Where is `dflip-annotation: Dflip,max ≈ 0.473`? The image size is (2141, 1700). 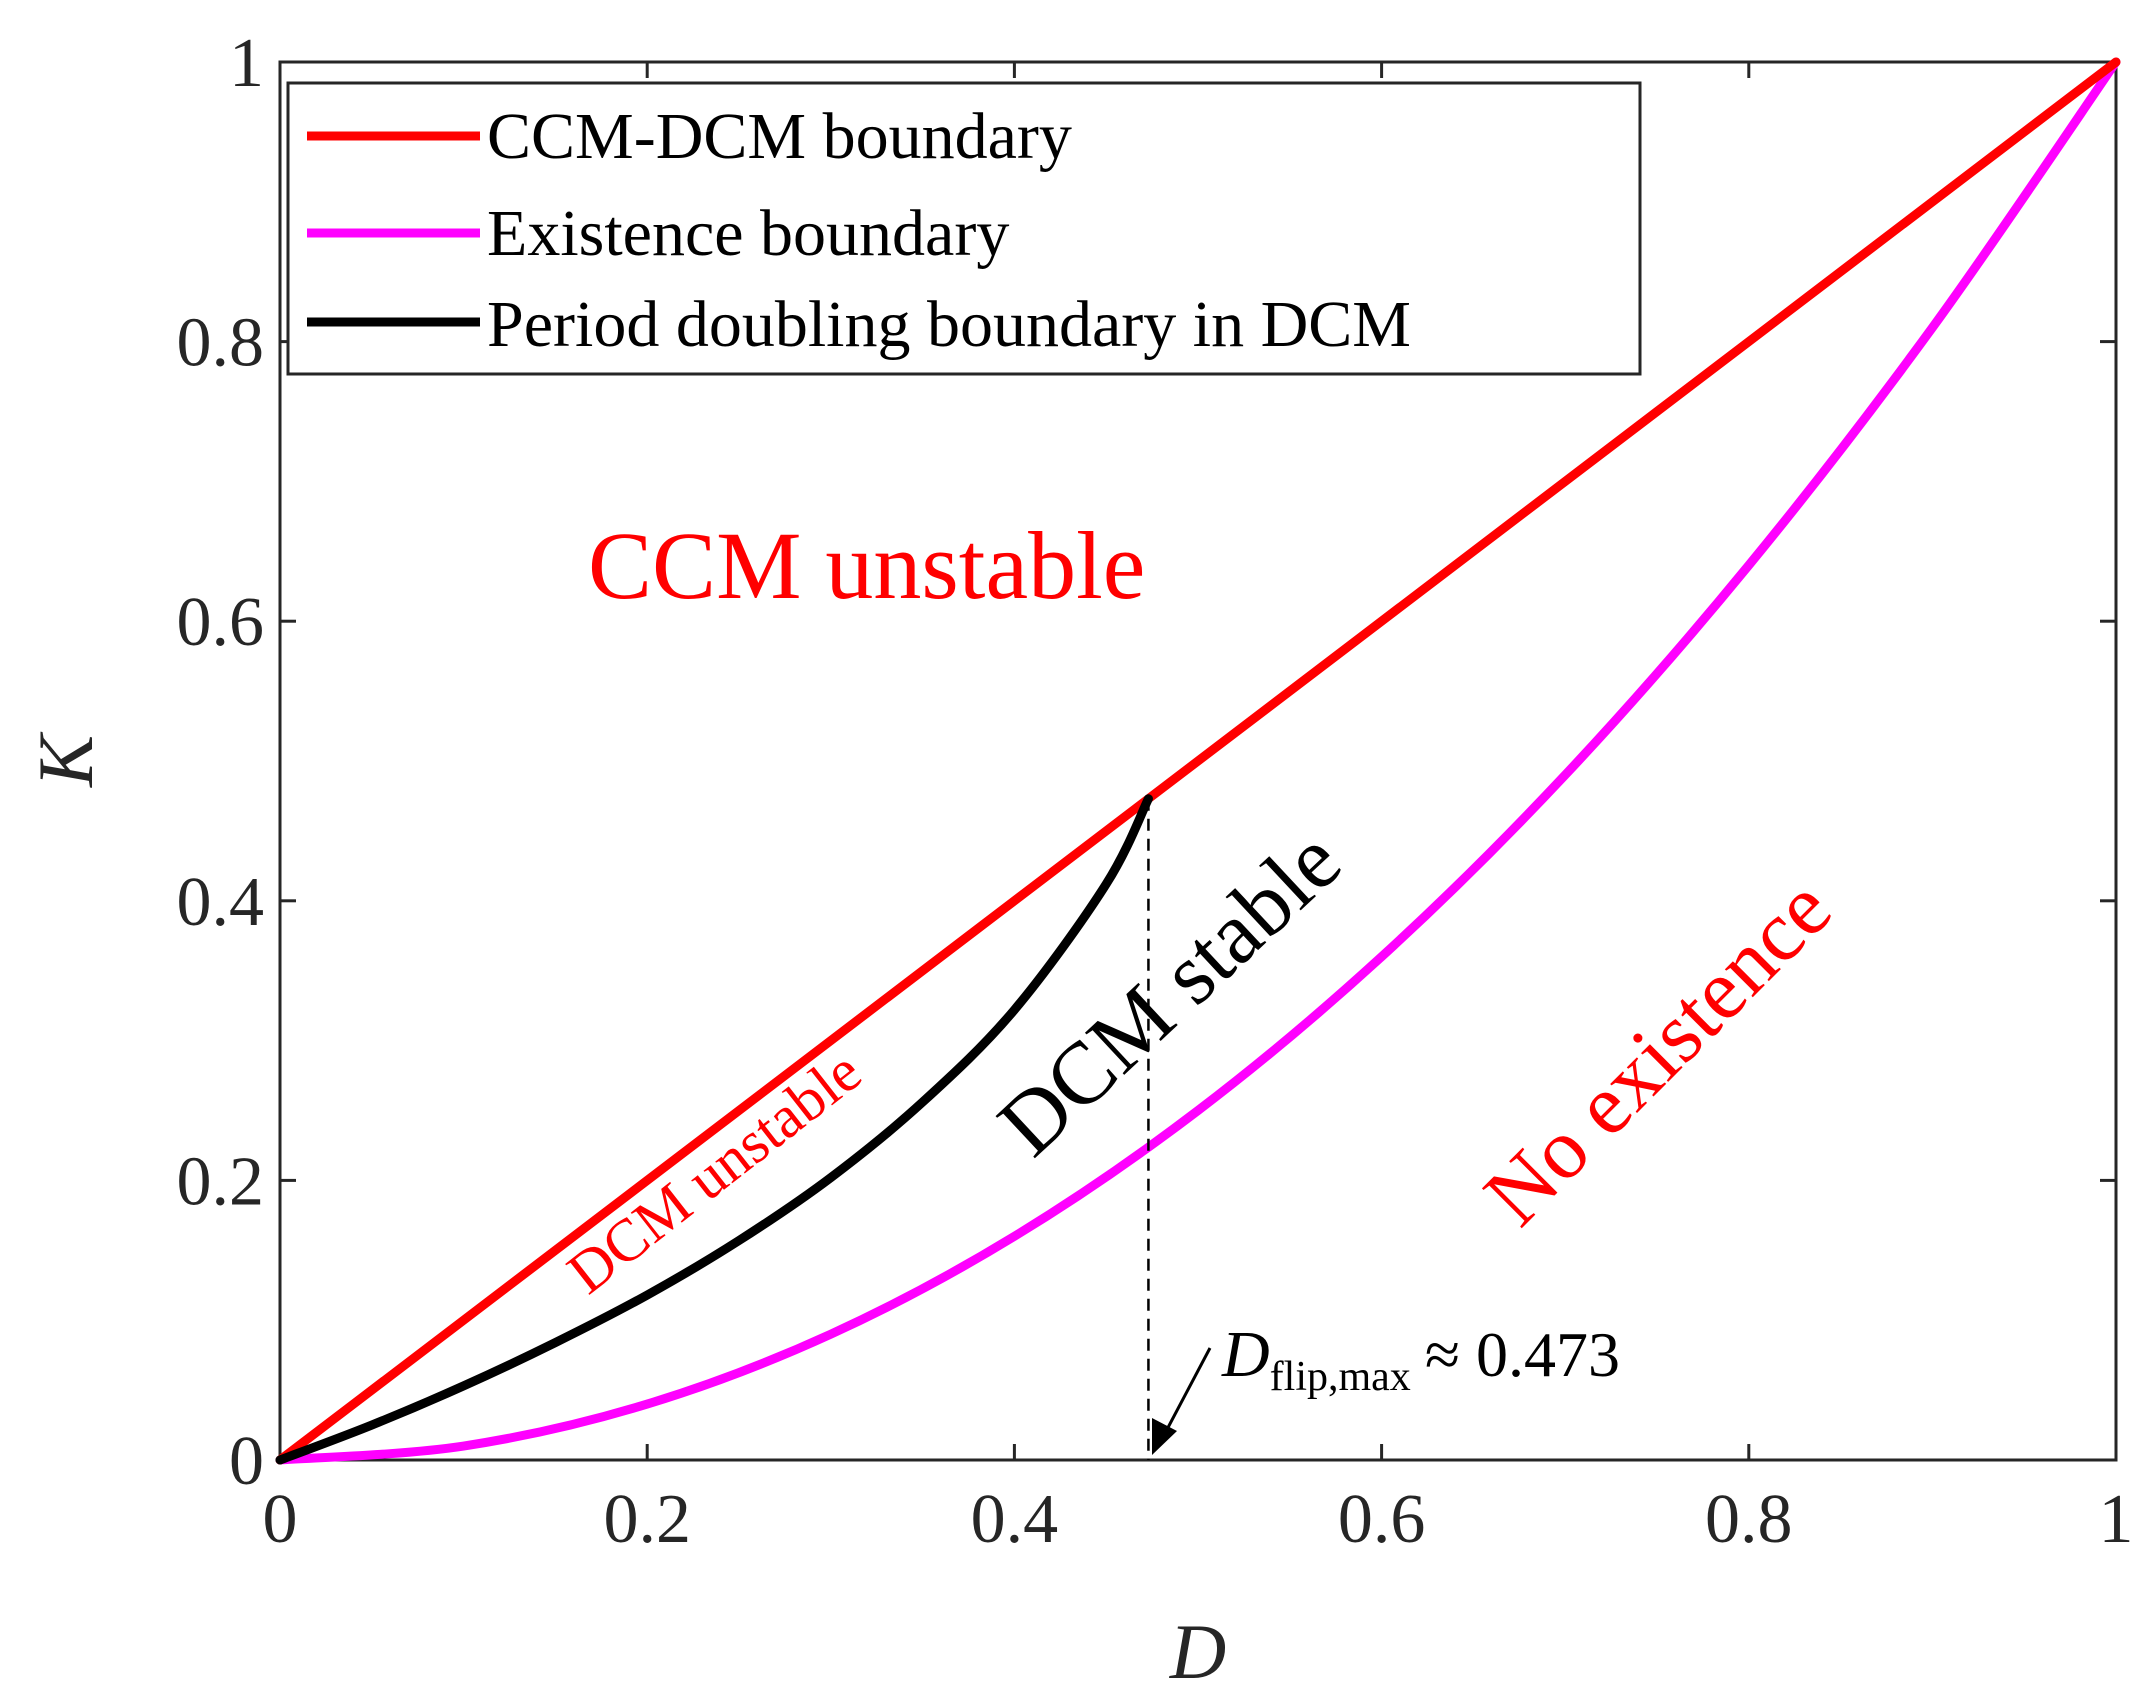
dflip-annotation: Dflip,max ≈ 0.473 is located at coordinates (1420, 1359).